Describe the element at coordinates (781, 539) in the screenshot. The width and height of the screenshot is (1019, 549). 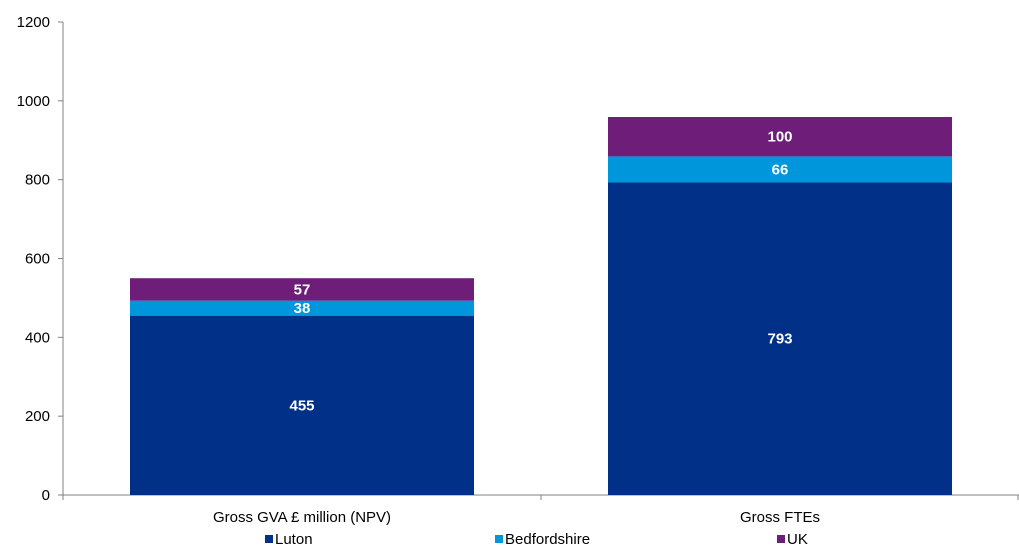
I see `legend-swatch-uk` at that location.